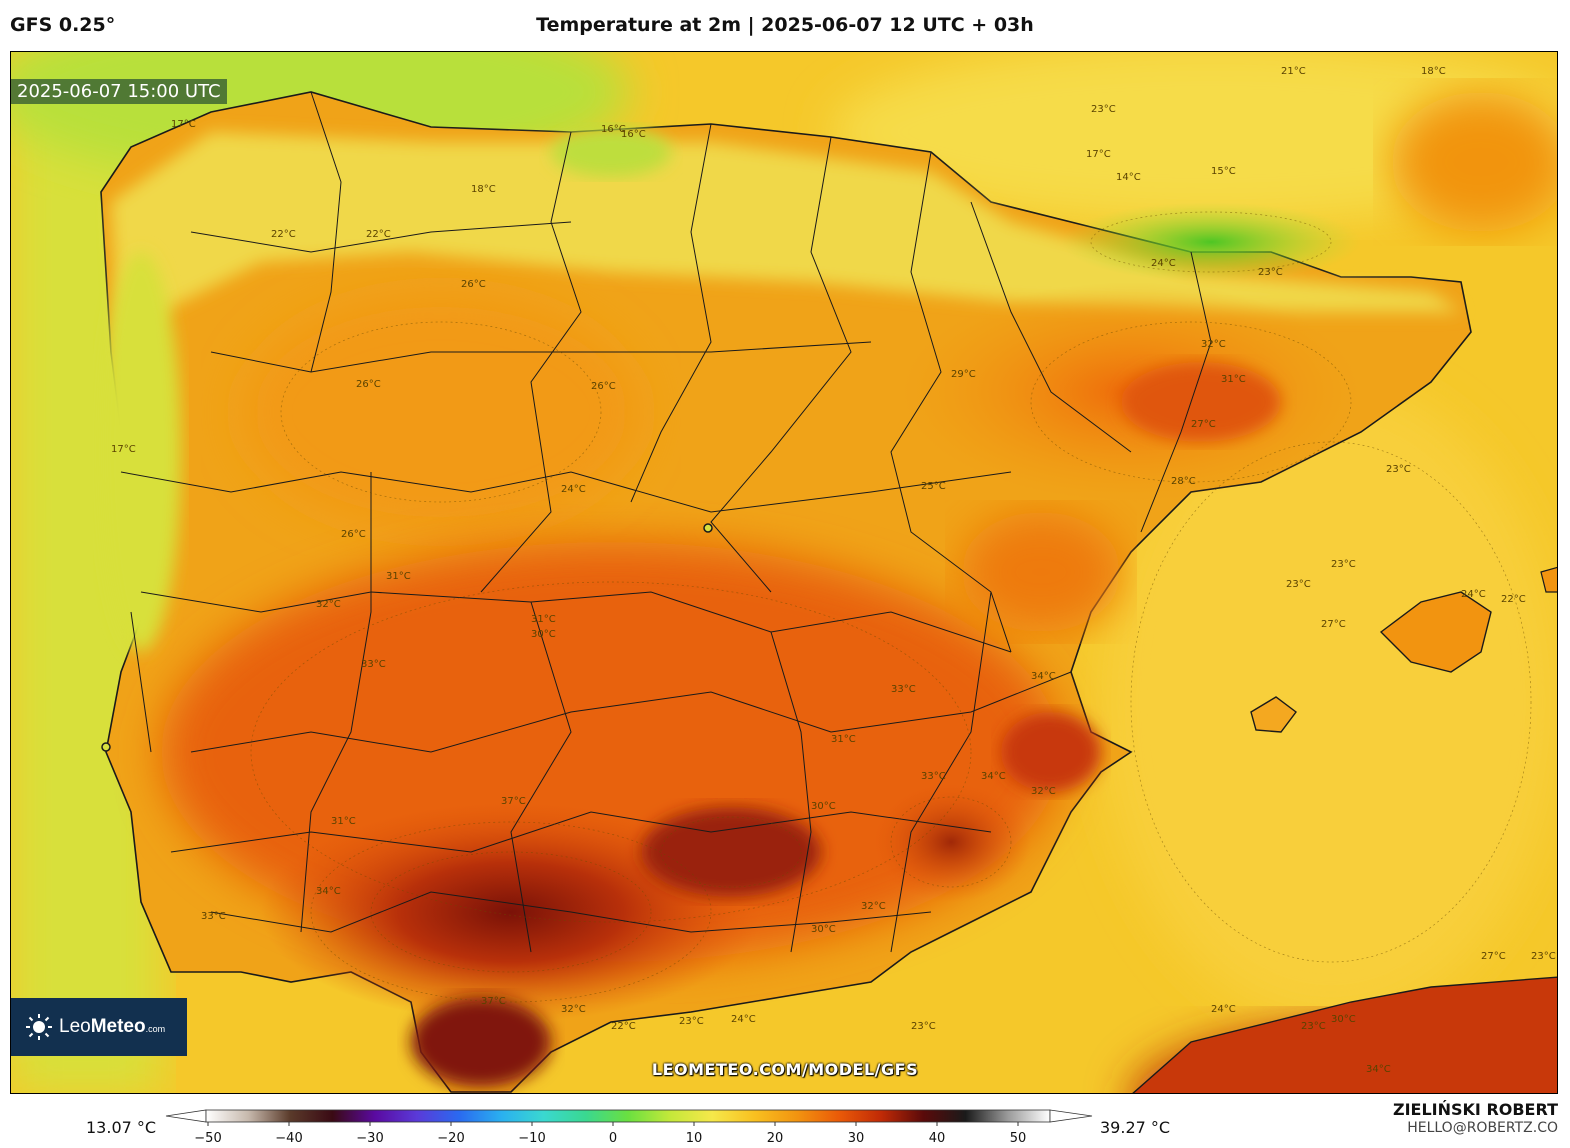 The image size is (1570, 1148). What do you see at coordinates (775, 1138) in the screenshot?
I see `colorbar-tick-label: 20` at bounding box center [775, 1138].